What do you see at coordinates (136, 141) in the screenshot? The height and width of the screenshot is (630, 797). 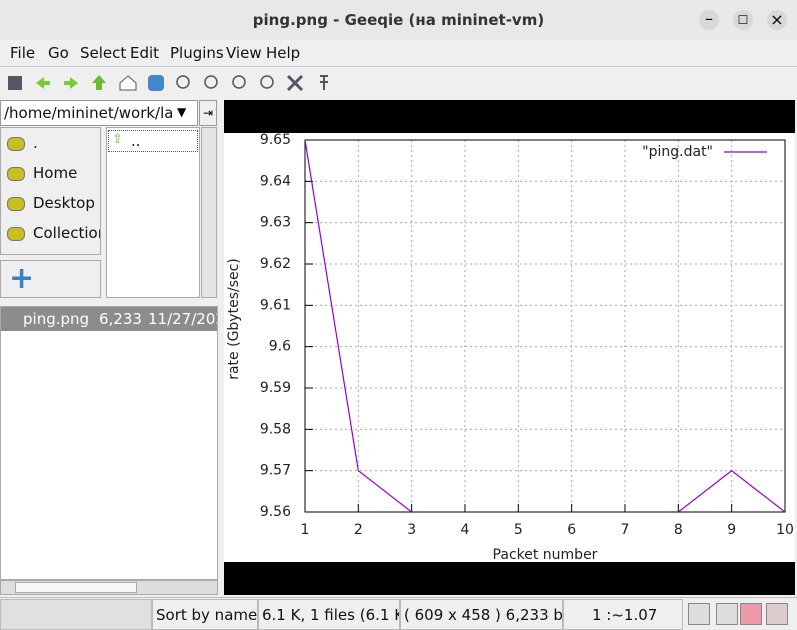 I see `tree-label: ..` at bounding box center [136, 141].